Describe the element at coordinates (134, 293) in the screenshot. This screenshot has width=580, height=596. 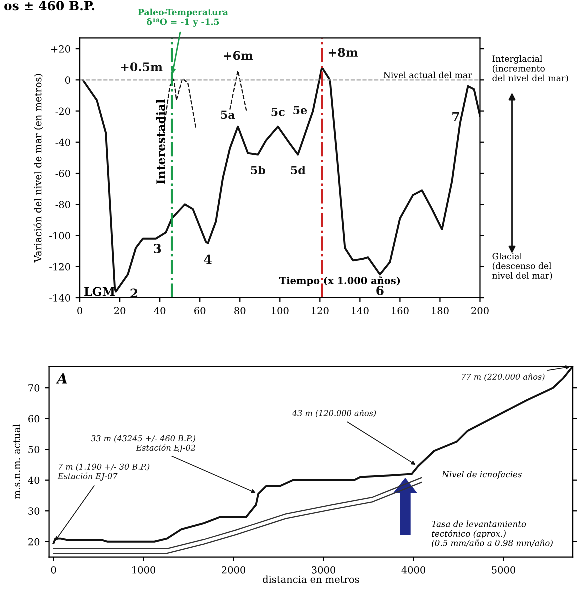
I see `annotation: 2` at that location.